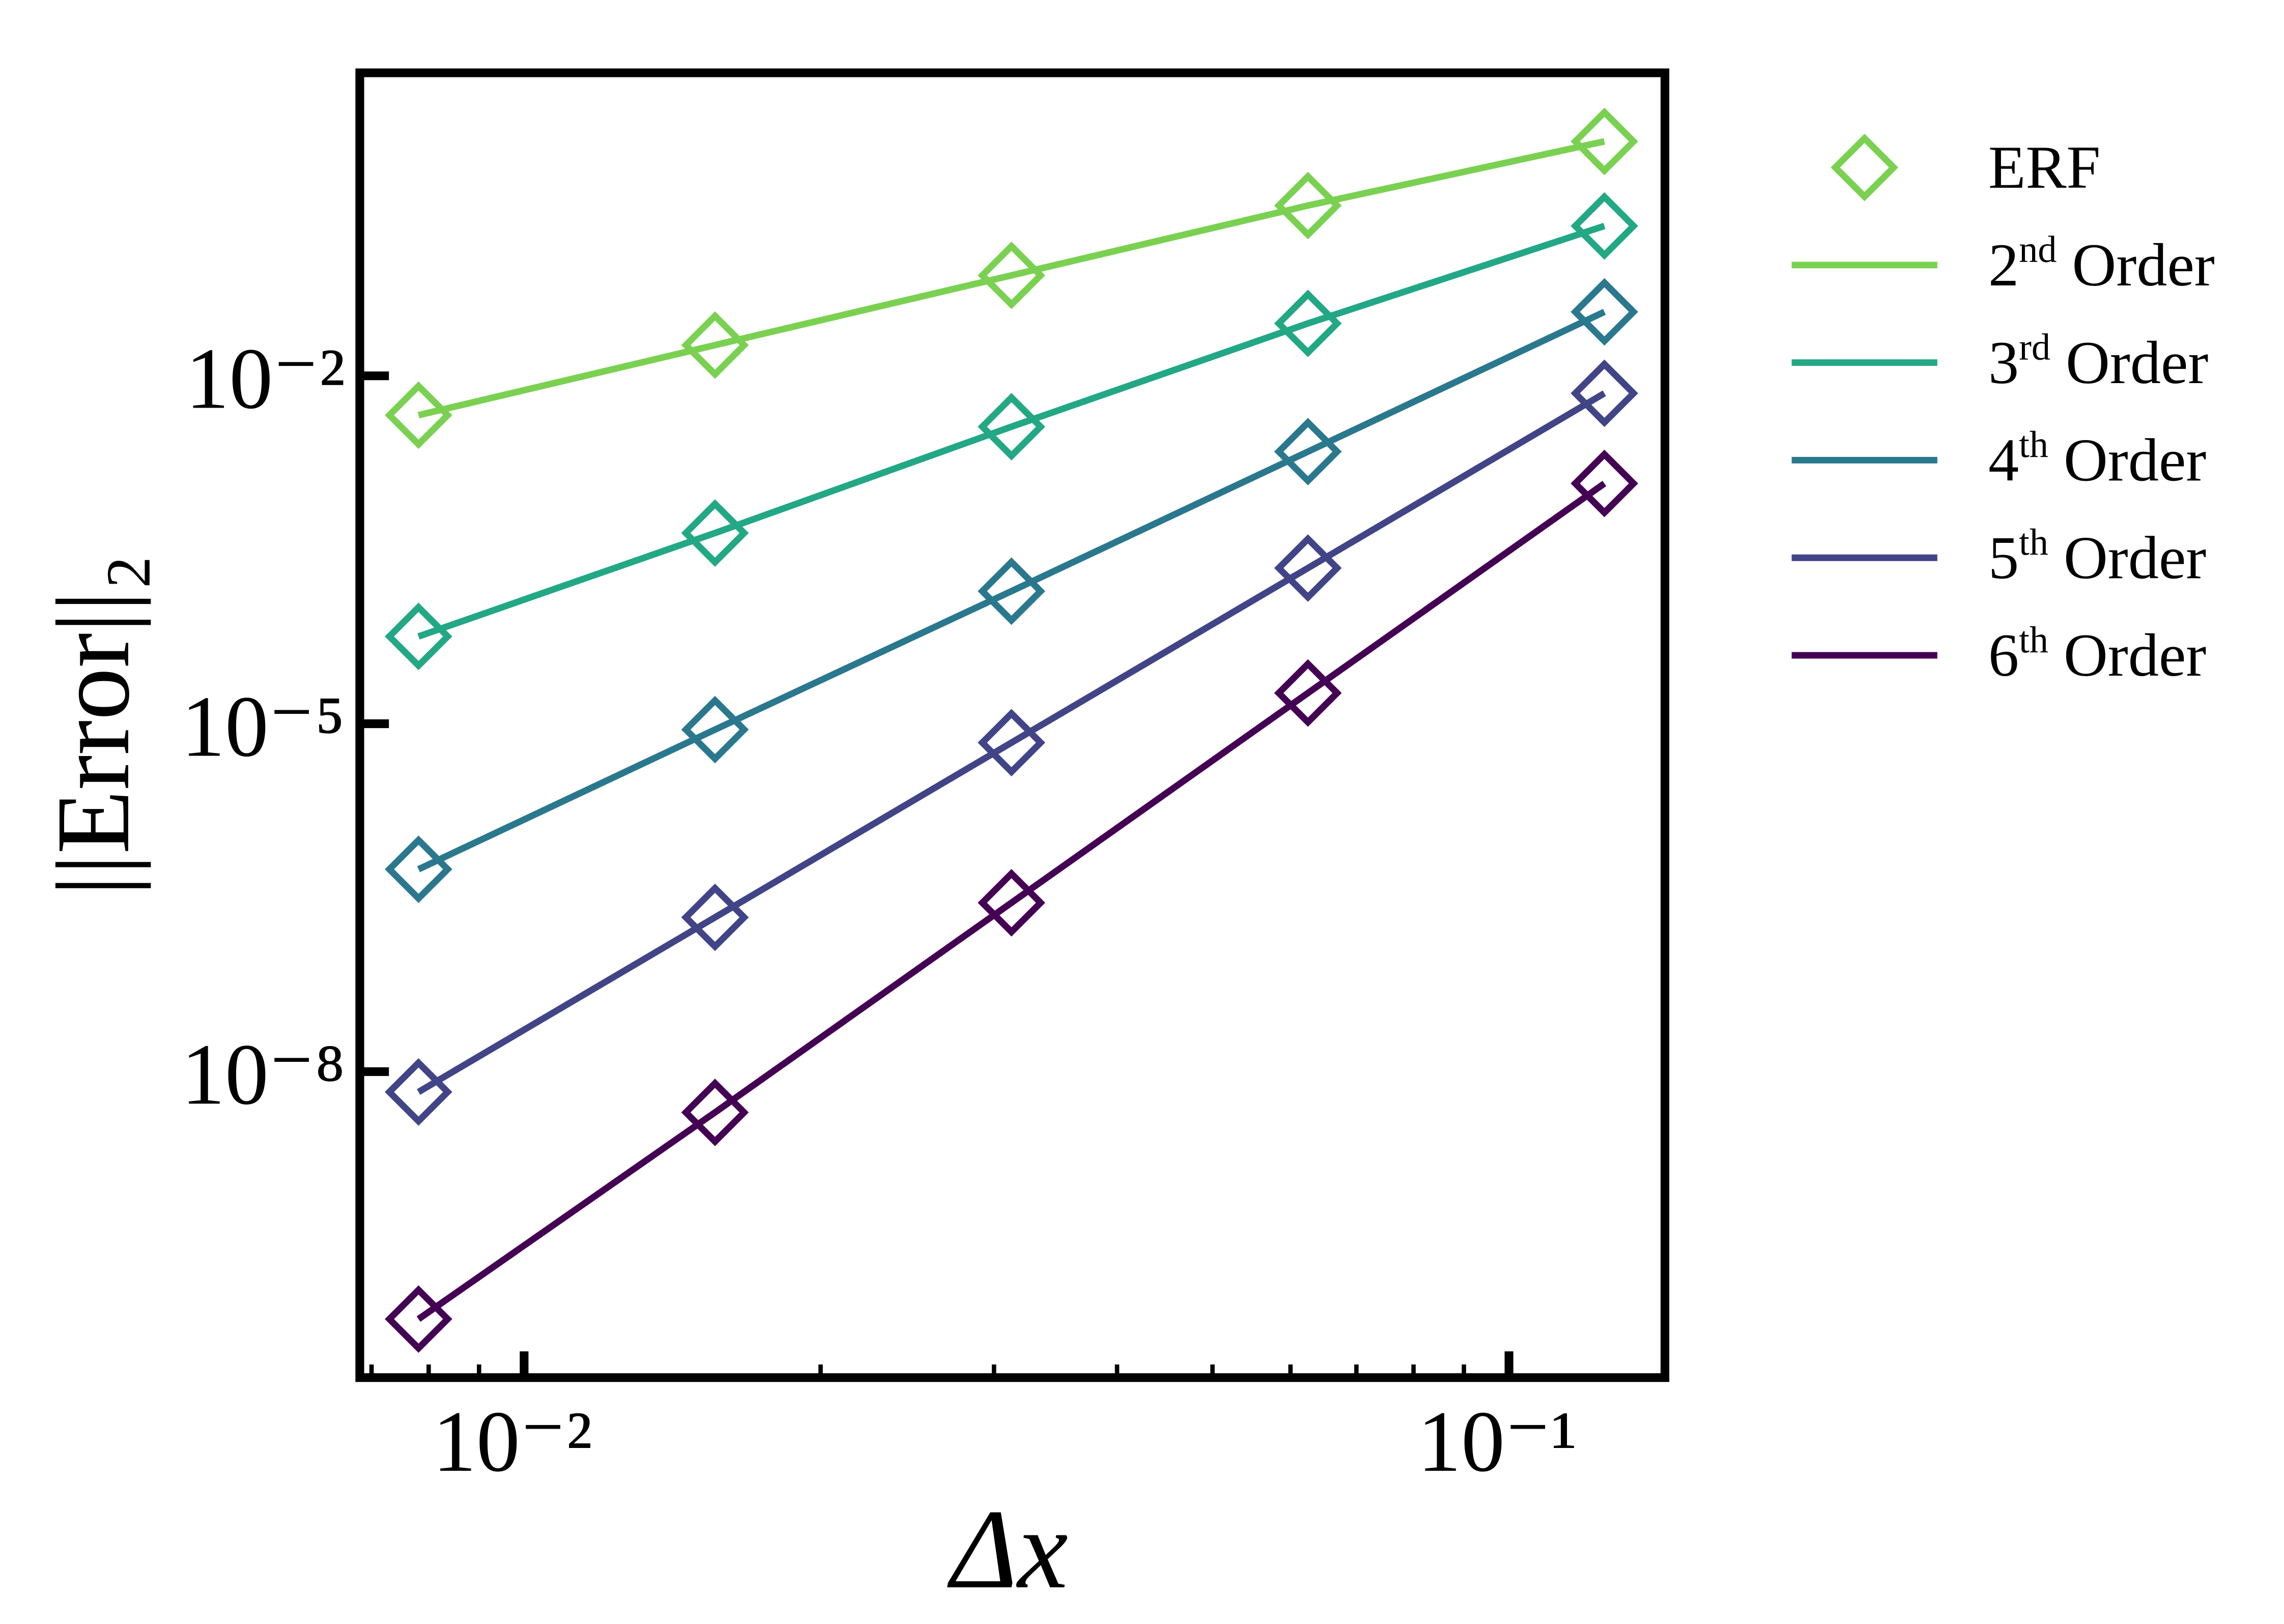 Image resolution: width=2284 pixels, height=1624 pixels. Describe the element at coordinates (1497, 1442) in the screenshot. I see `x-tick-label: 10⁻¹` at that location.